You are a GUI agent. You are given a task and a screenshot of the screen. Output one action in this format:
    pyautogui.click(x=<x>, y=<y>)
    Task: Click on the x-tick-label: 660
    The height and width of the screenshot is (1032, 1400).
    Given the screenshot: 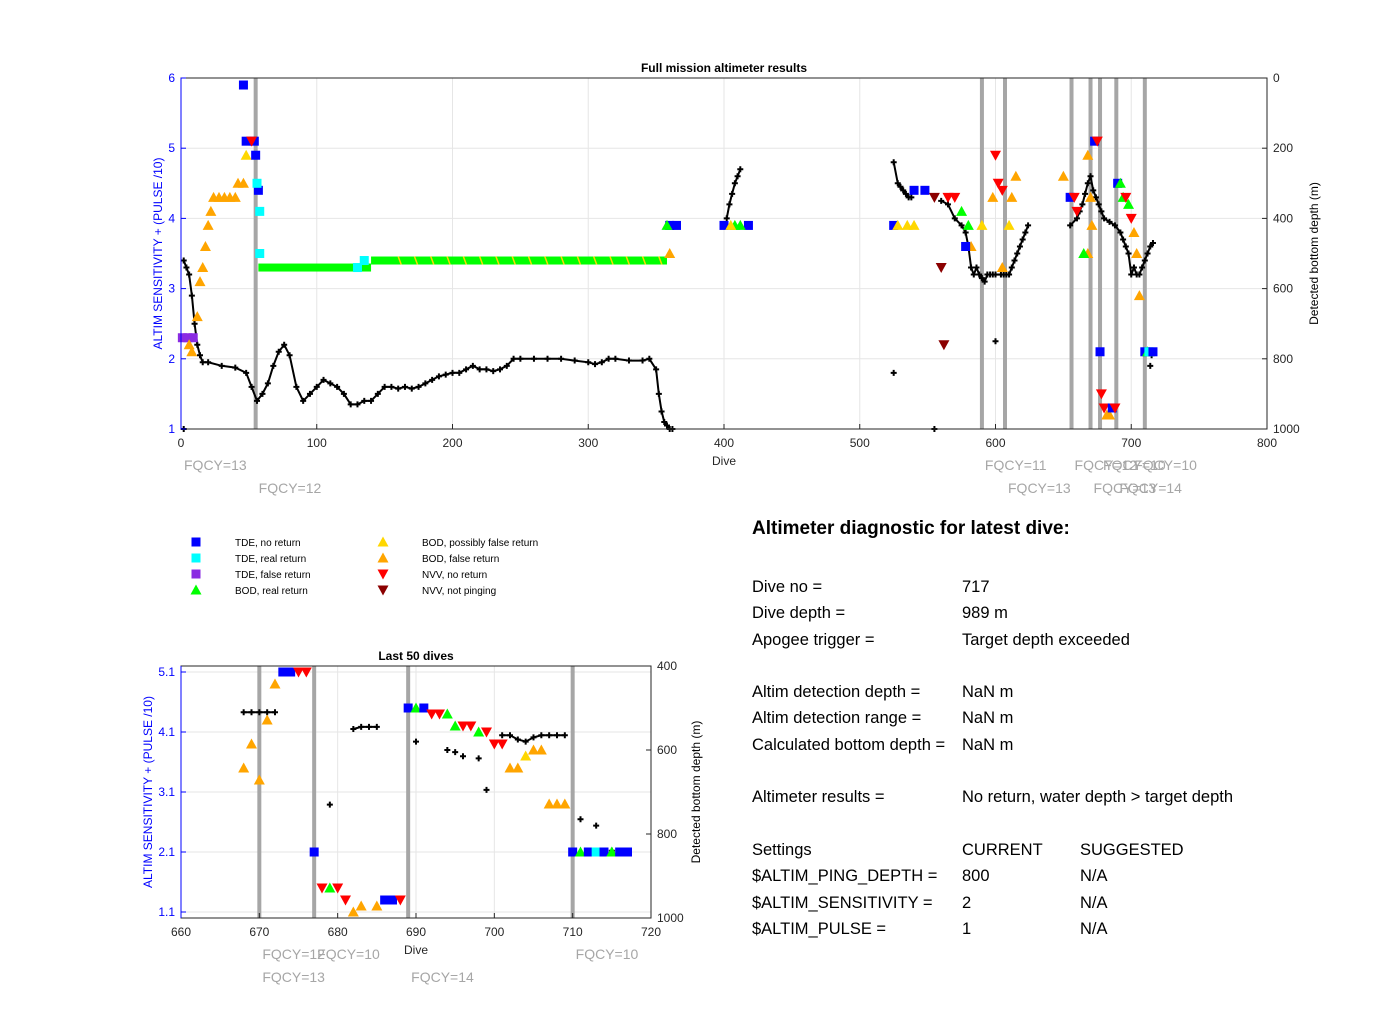 What is the action you would take?
    pyautogui.click(x=181, y=932)
    